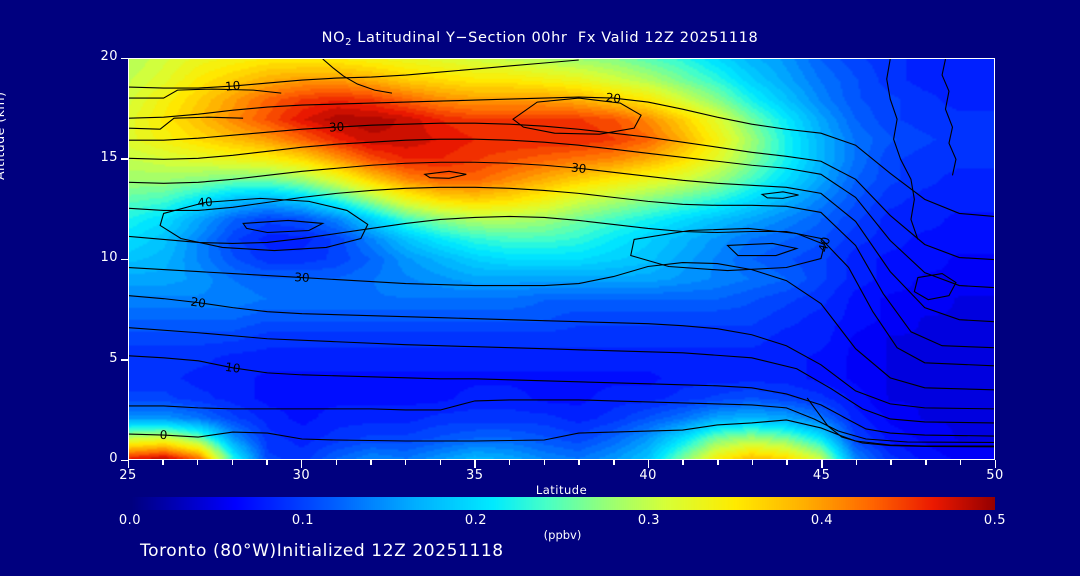 Image resolution: width=1080 pixels, height=576 pixels. What do you see at coordinates (475, 475) in the screenshot?
I see `x-tick-label: 35` at bounding box center [475, 475].